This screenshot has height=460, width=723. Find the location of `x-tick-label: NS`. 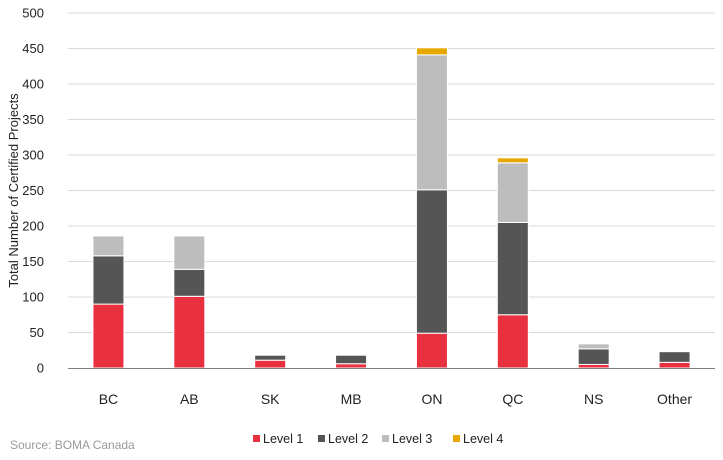

x-tick-label: NS is located at coordinates (593, 399).